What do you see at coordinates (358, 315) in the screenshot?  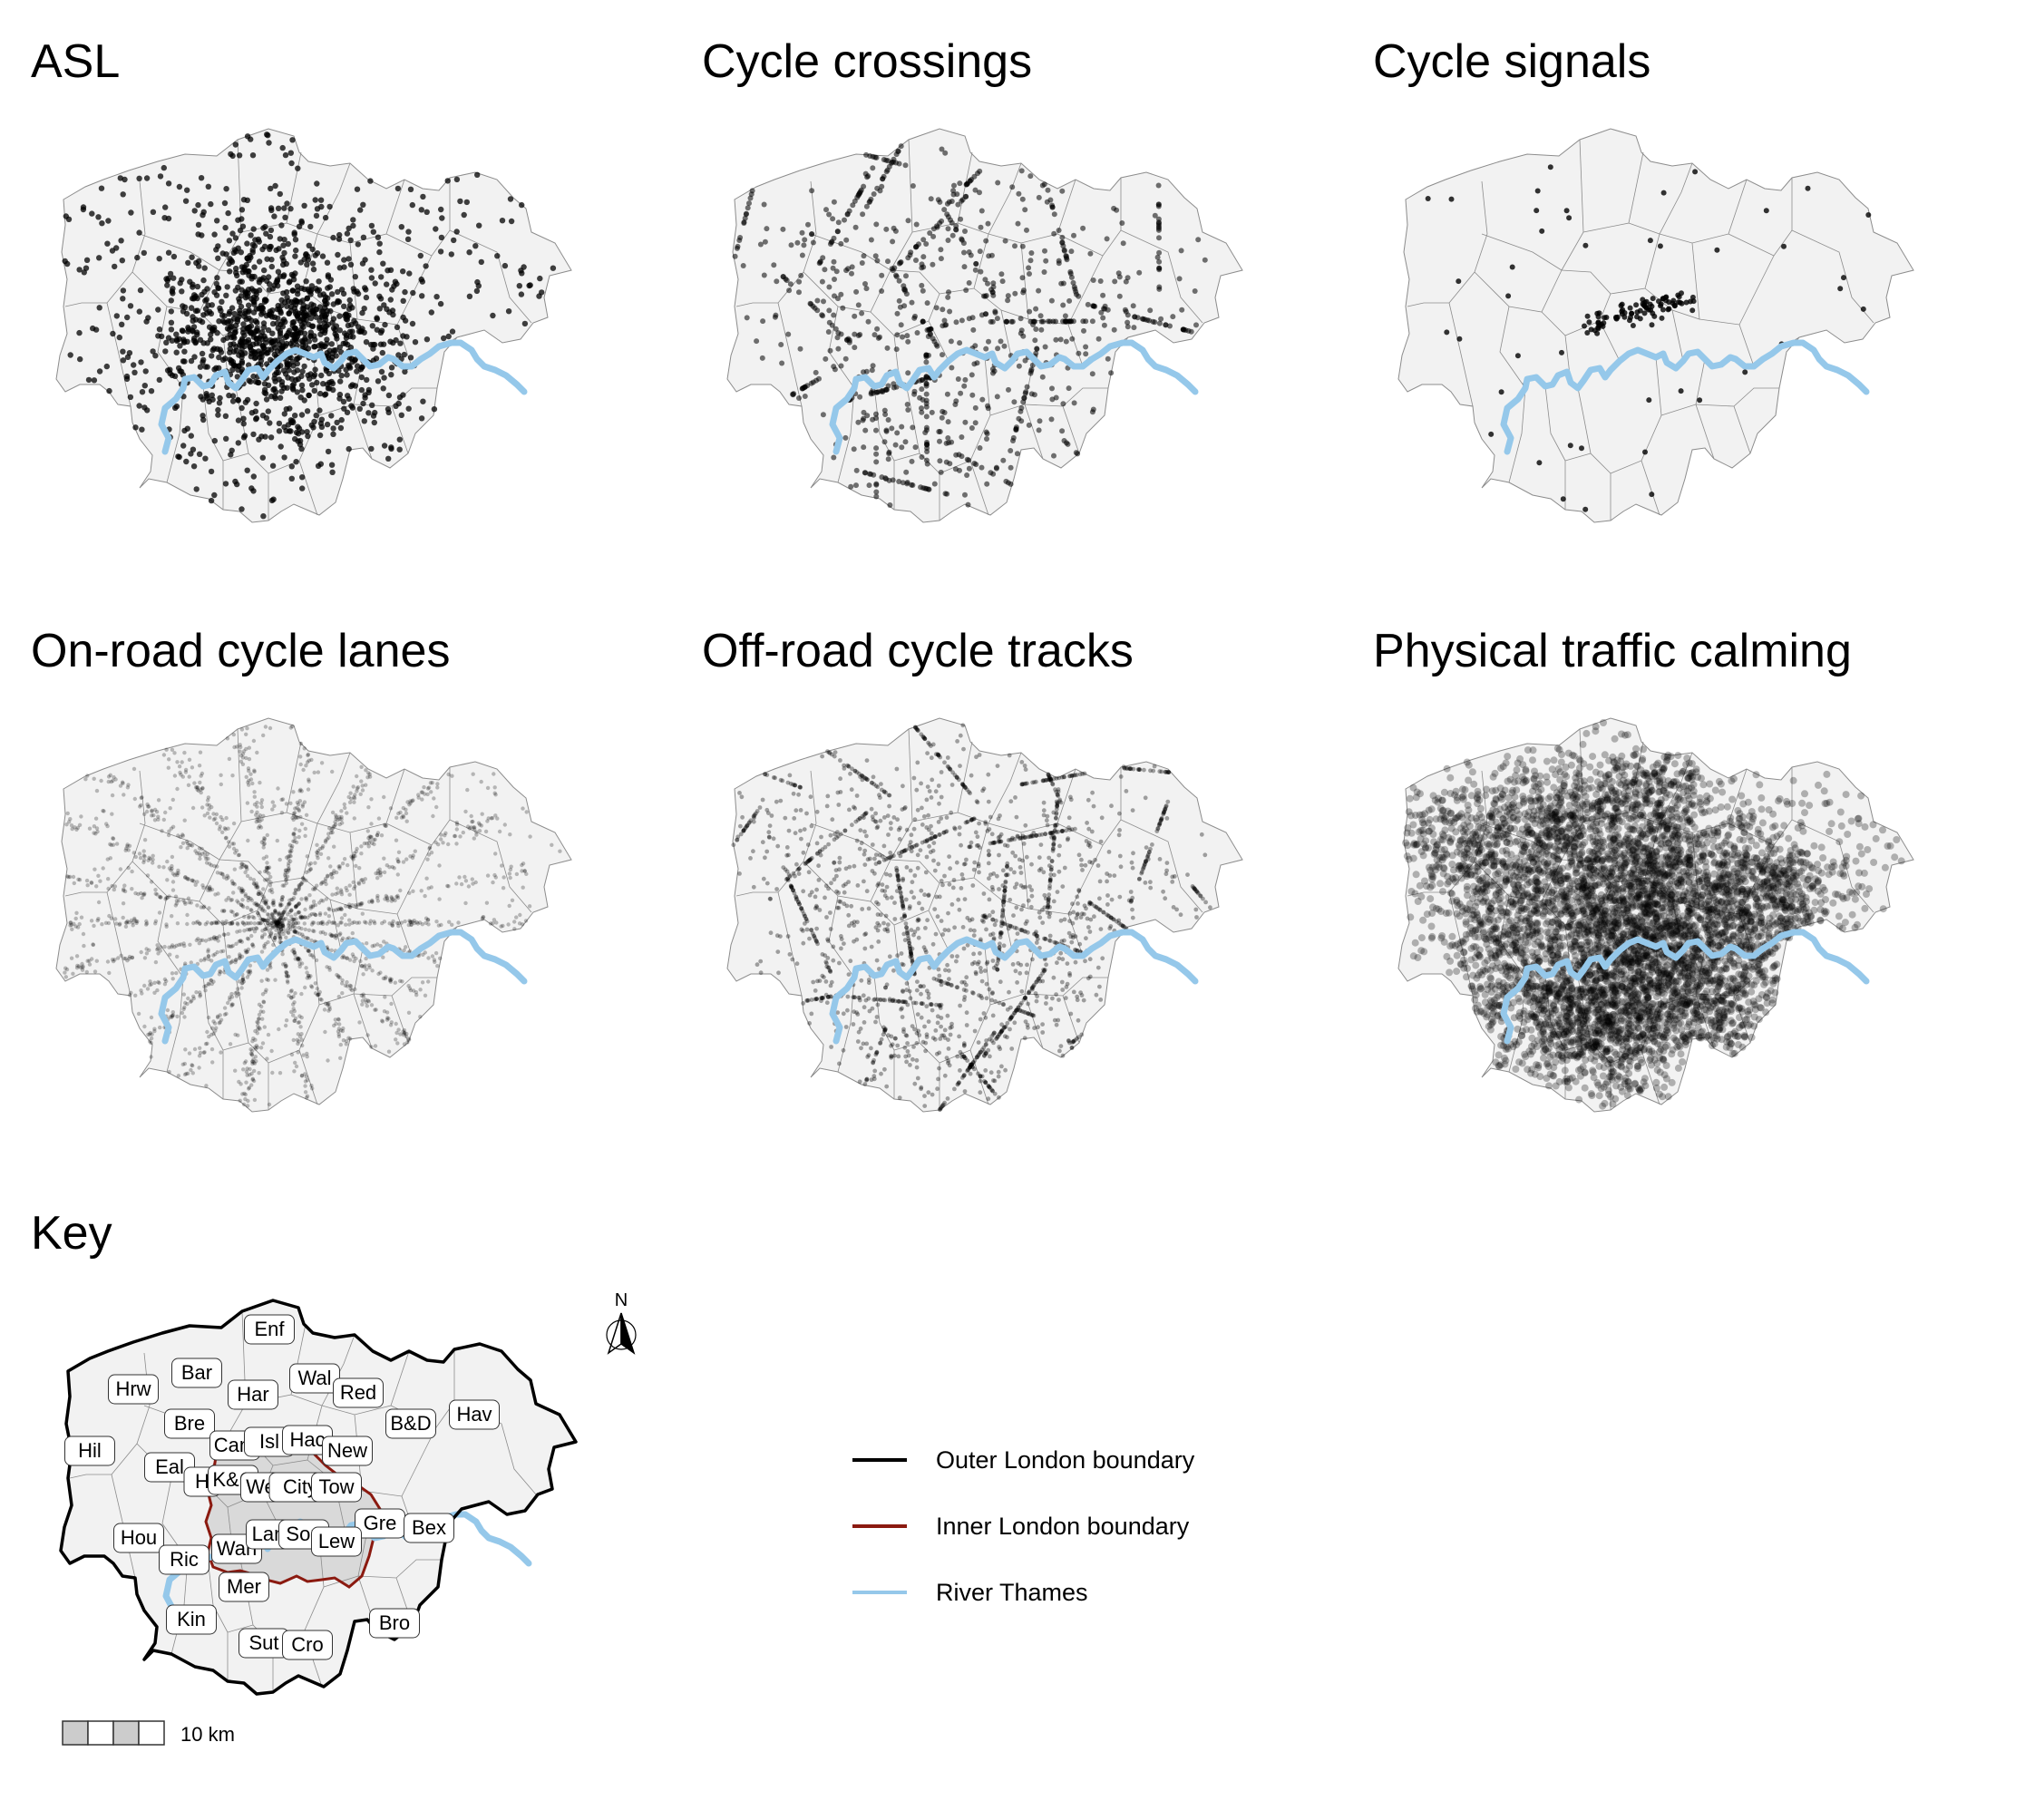 I see `map-panel-asl: ASL` at bounding box center [358, 315].